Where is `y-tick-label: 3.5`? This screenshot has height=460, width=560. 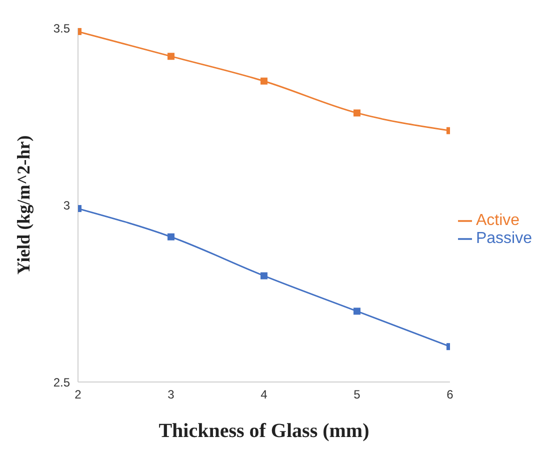 y-tick-label: 3.5 is located at coordinates (61, 28).